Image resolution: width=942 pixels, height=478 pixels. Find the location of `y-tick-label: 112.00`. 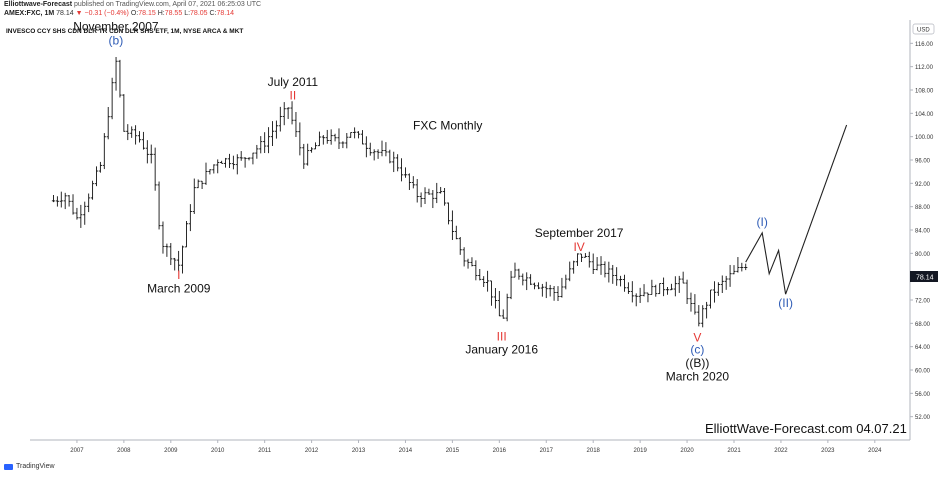

y-tick-label: 112.00 is located at coordinates (924, 68).